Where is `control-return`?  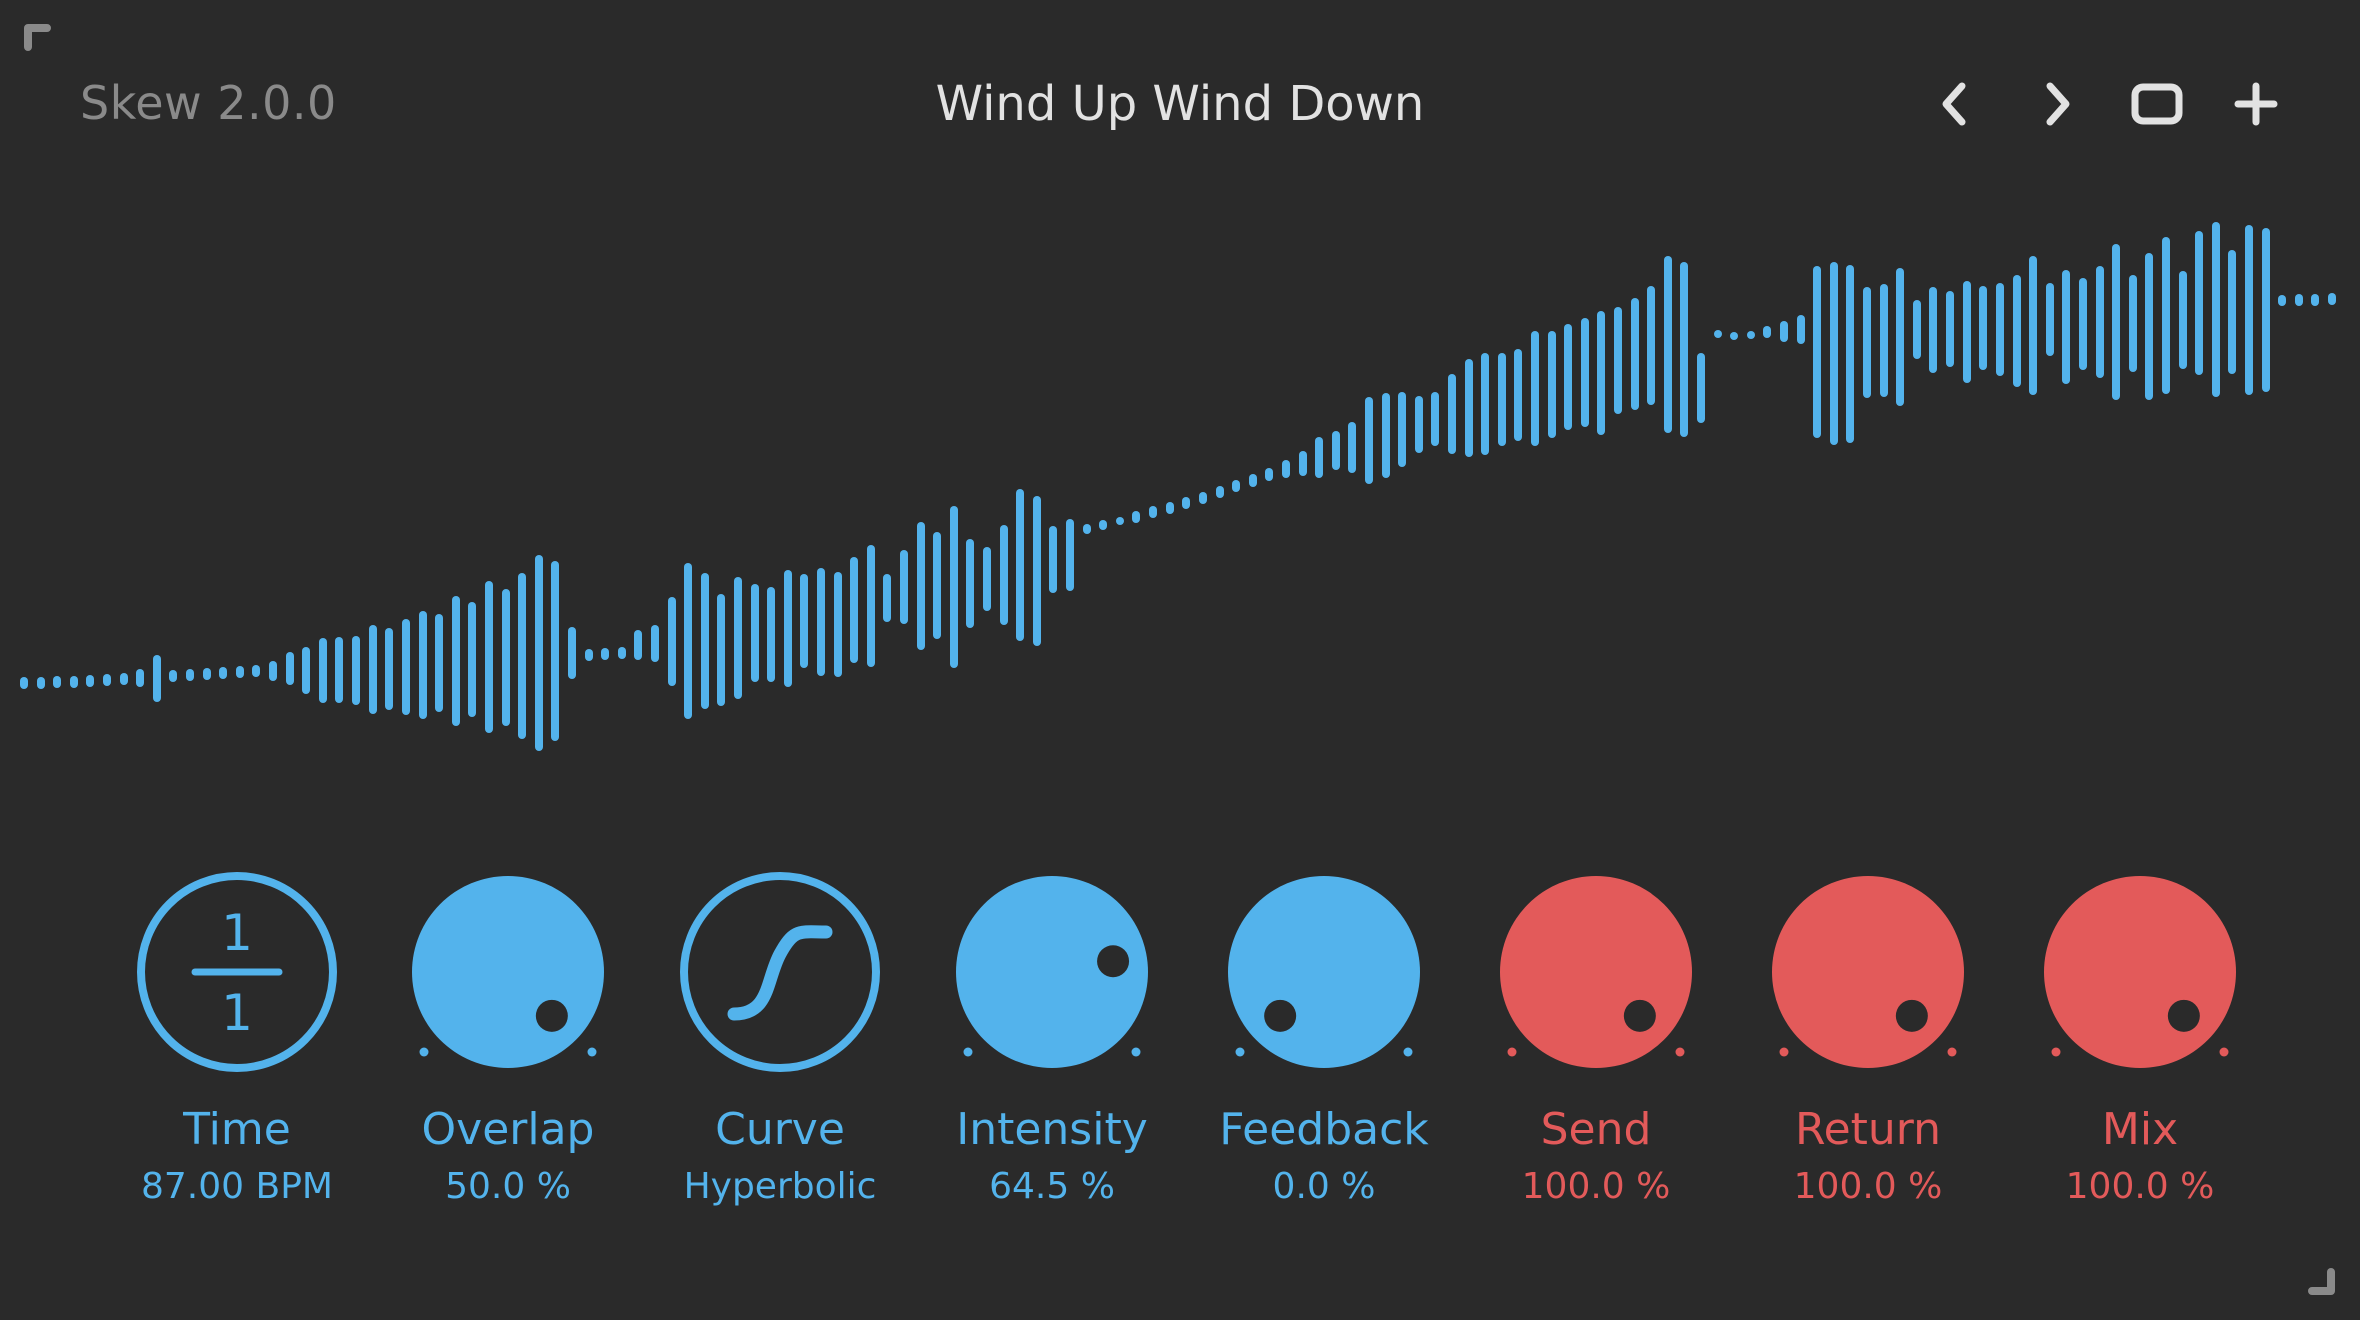 control-return is located at coordinates (1868, 1048).